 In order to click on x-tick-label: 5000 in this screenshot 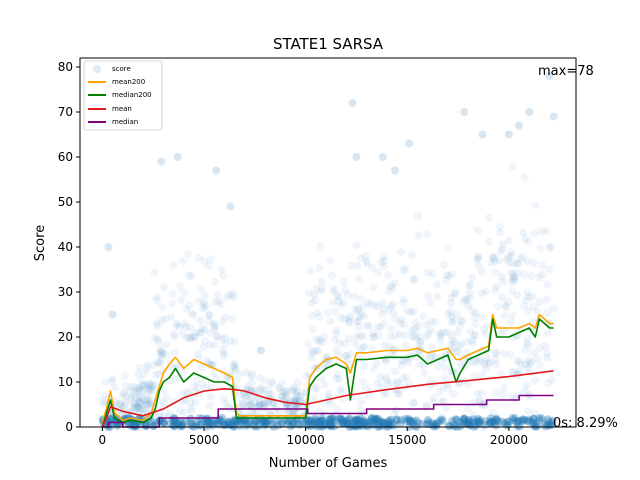, I will do `click(204, 440)`.